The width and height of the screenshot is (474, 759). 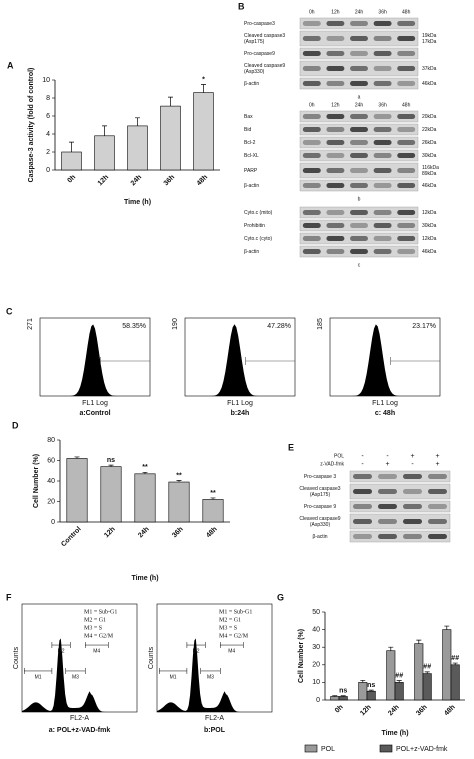 What do you see at coordinates (48, 152) in the screenshot?
I see `y-tick-label: 2` at bounding box center [48, 152].